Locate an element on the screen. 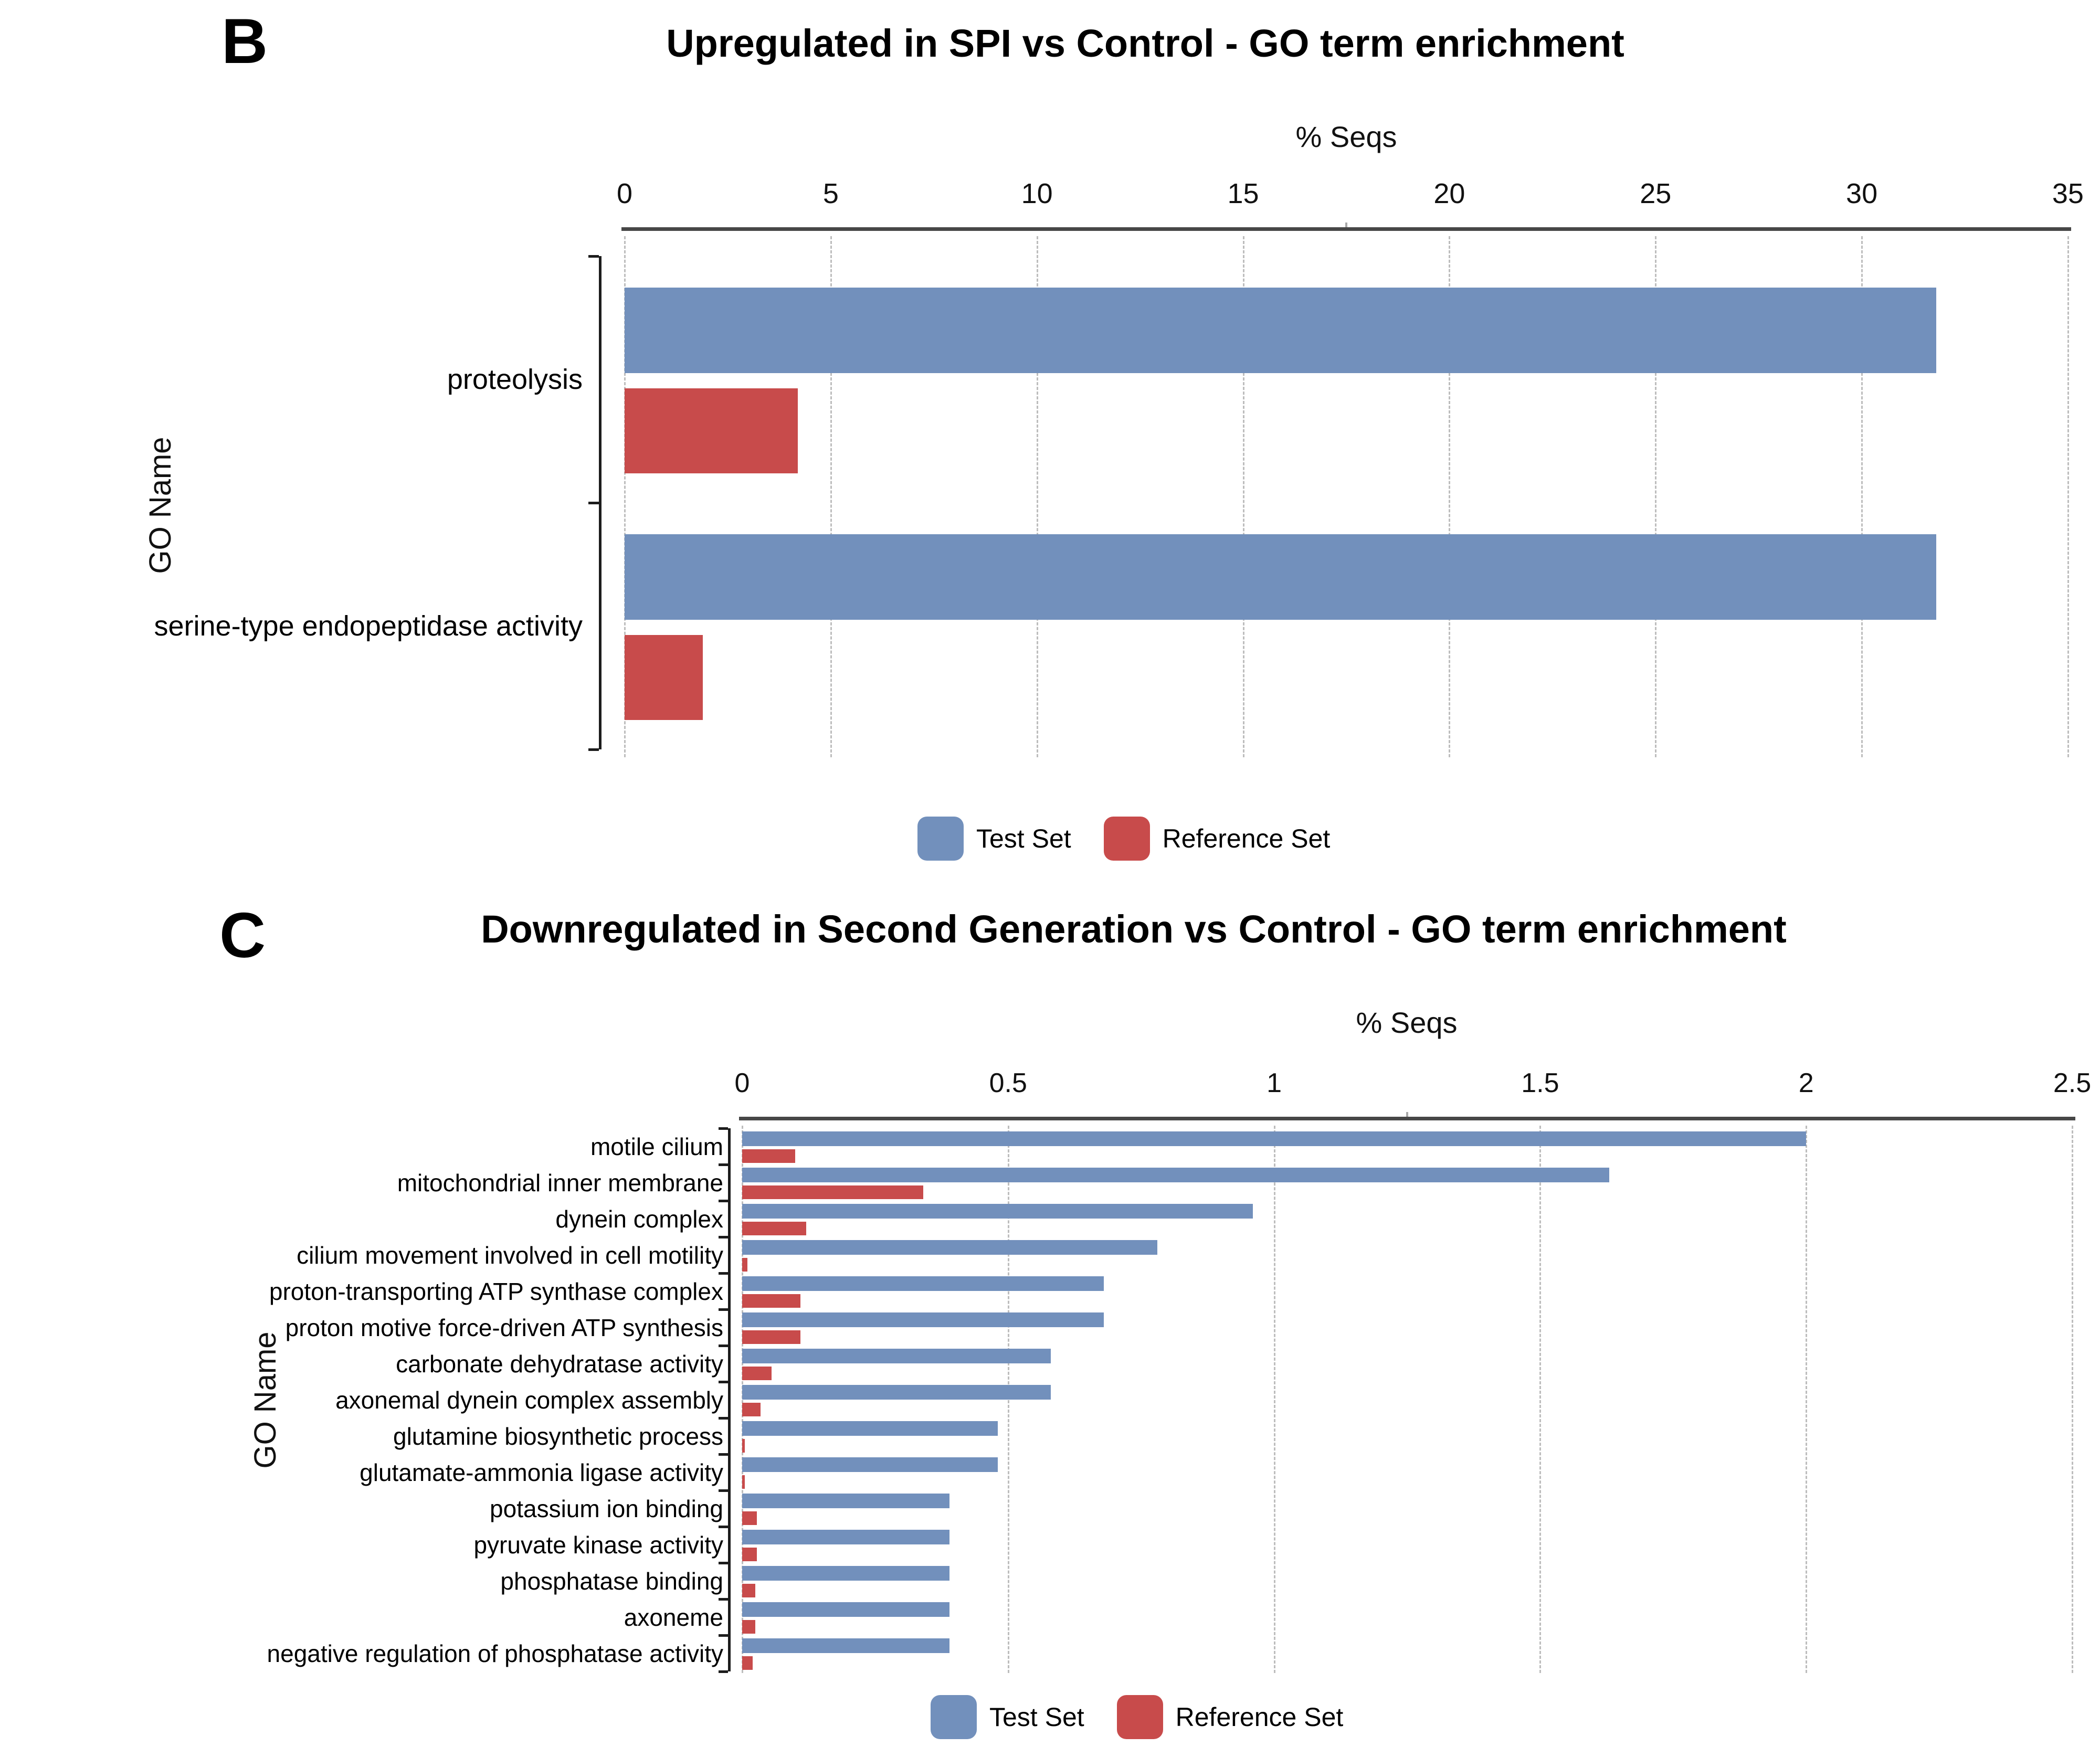 Image resolution: width=2100 pixels, height=1747 pixels. x-tick-label: 2 is located at coordinates (1806, 1083).